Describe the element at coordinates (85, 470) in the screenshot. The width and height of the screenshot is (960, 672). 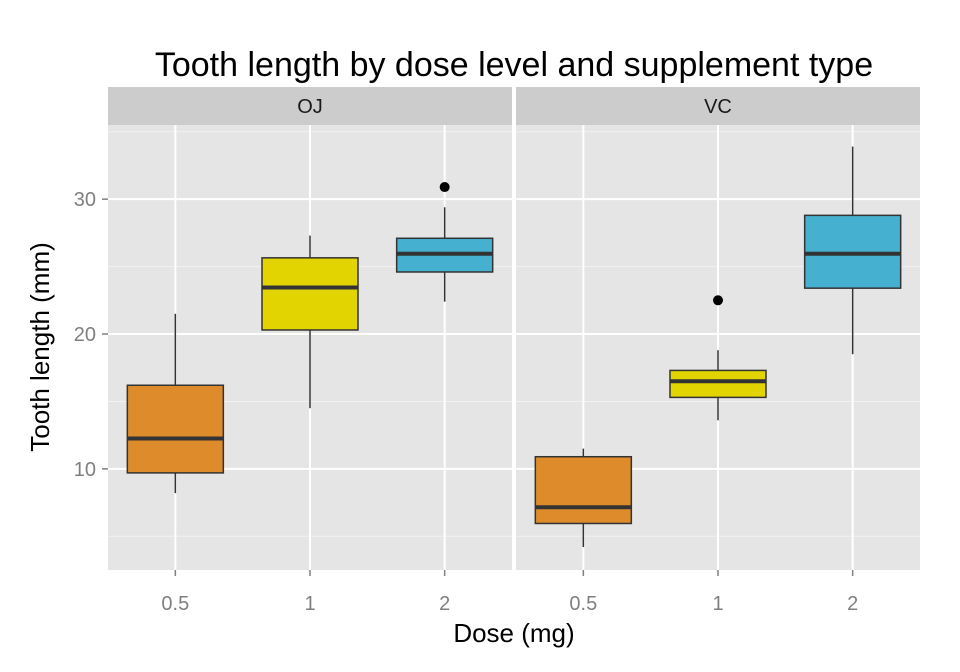
I see `y-tick-label: 10` at that location.